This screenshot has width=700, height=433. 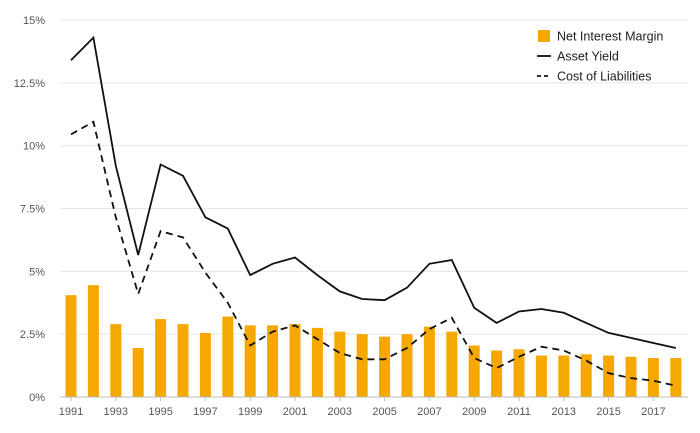 I want to click on x-tick-label: 1993, so click(x=116, y=412).